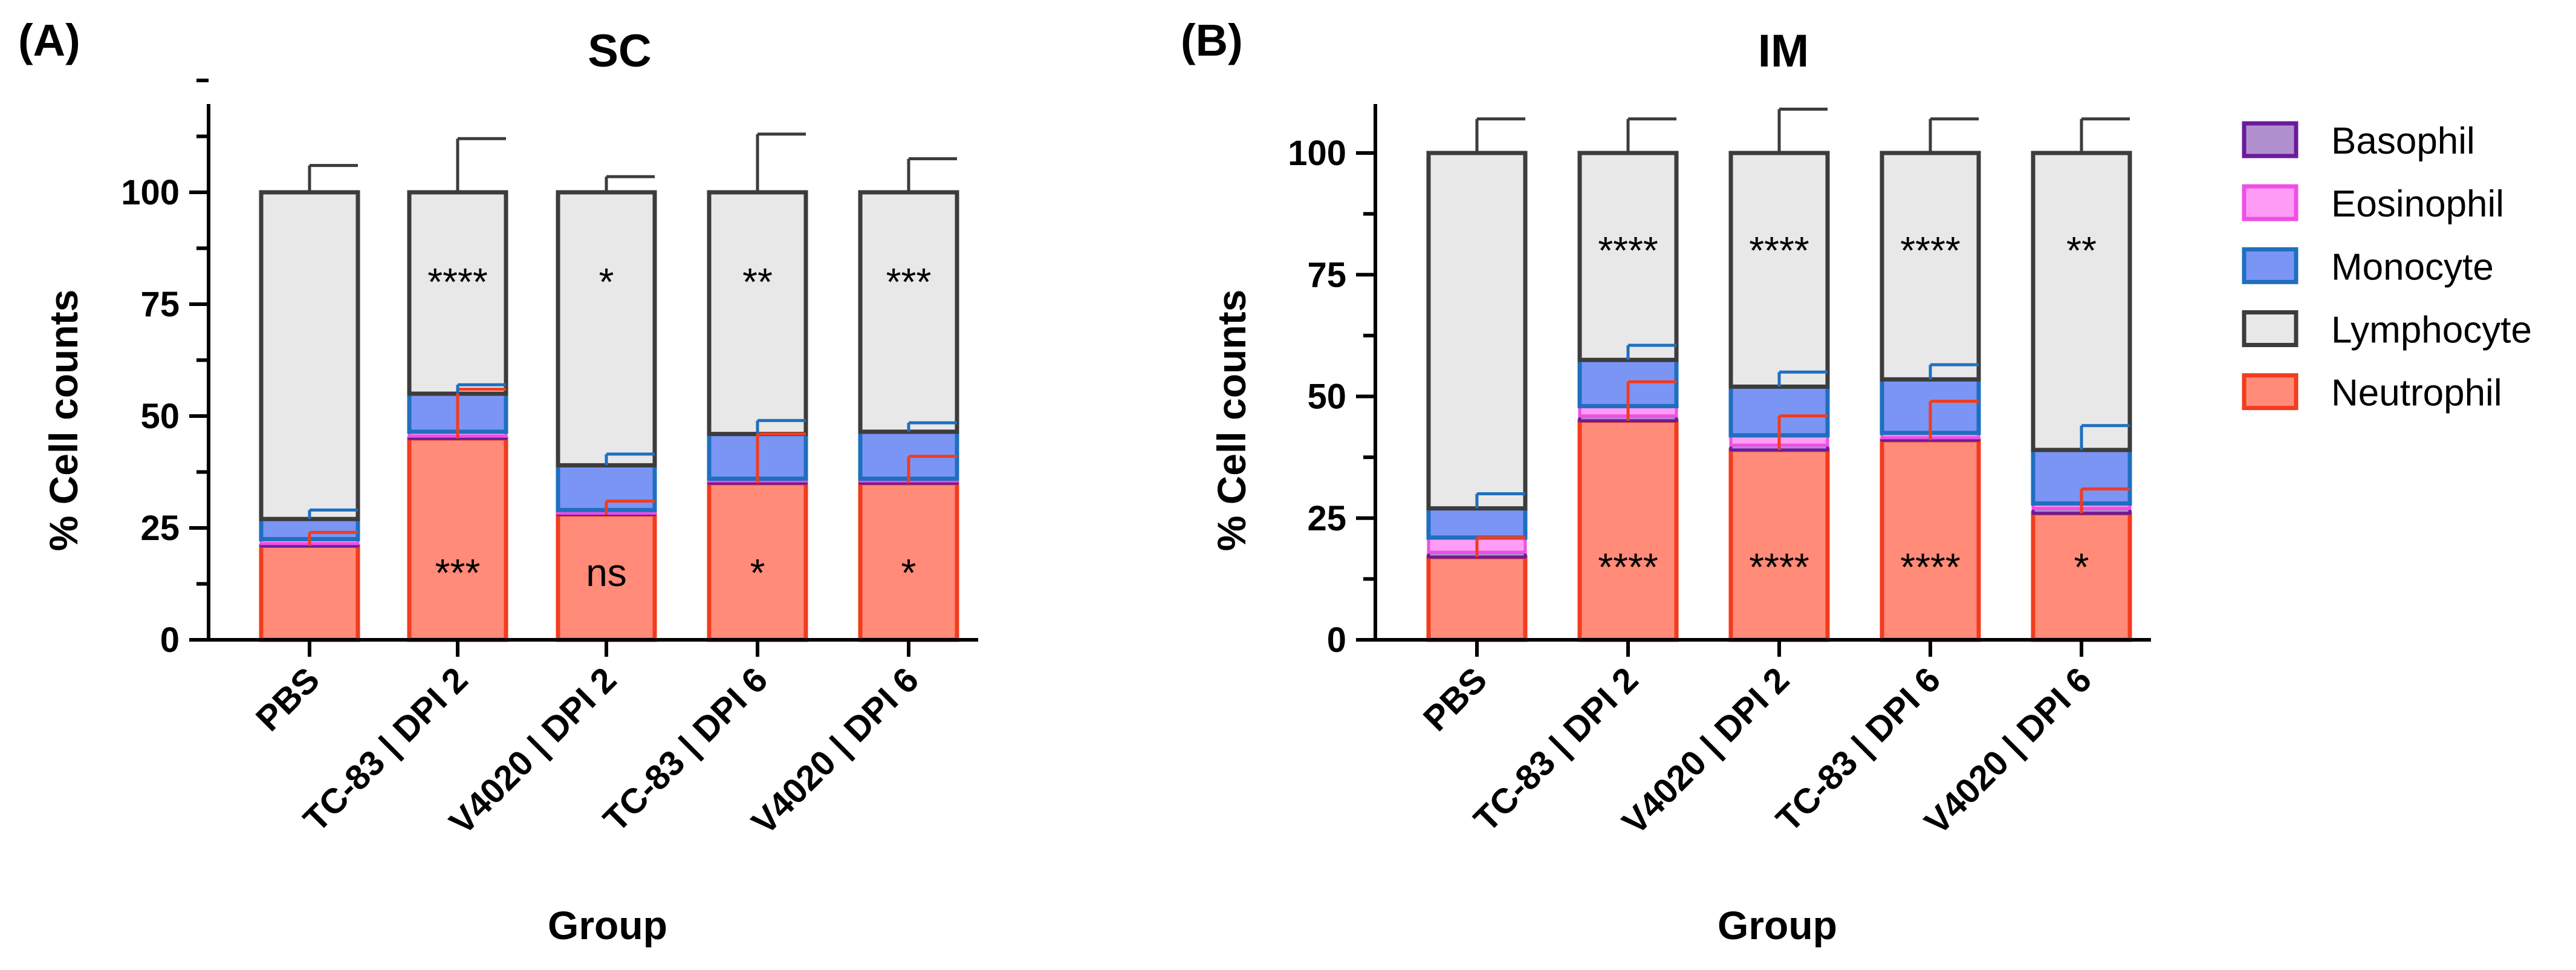 The width and height of the screenshot is (2576, 970). What do you see at coordinates (1231, 421) in the screenshot?
I see `panel-b-y-axis-label: % Cell counts` at bounding box center [1231, 421].